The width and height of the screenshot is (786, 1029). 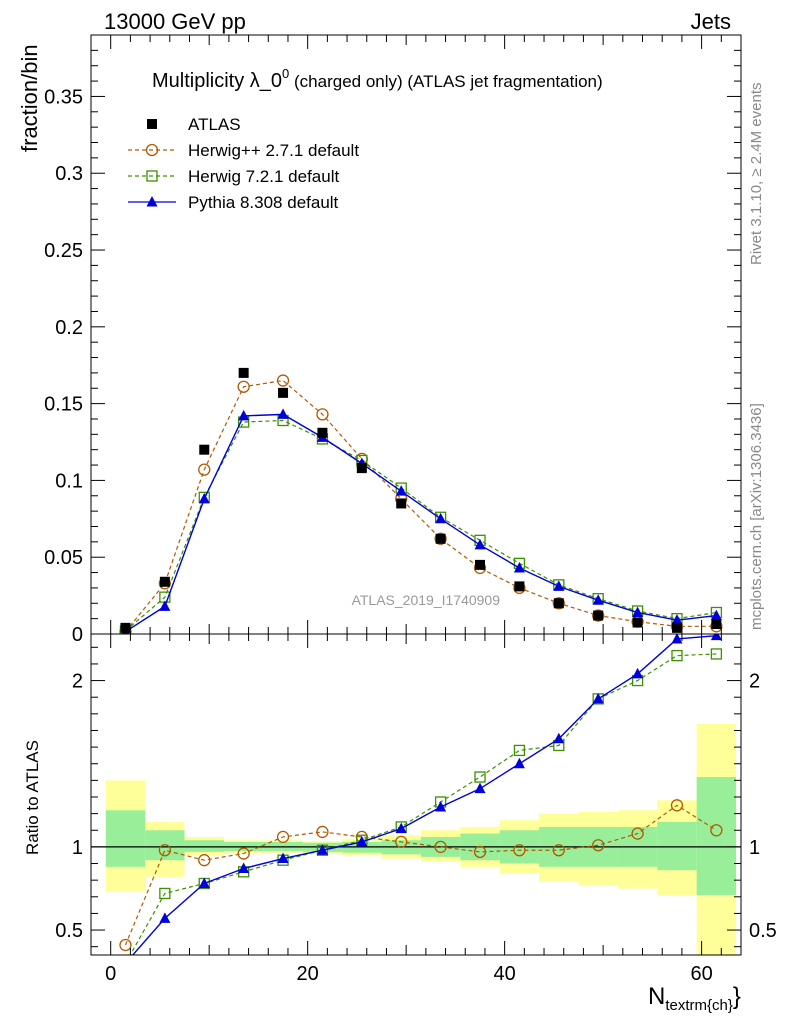 What do you see at coordinates (756, 174) in the screenshot?
I see `rivet-version-label: Rivet 3.1.10, ≥ 2.4M events` at bounding box center [756, 174].